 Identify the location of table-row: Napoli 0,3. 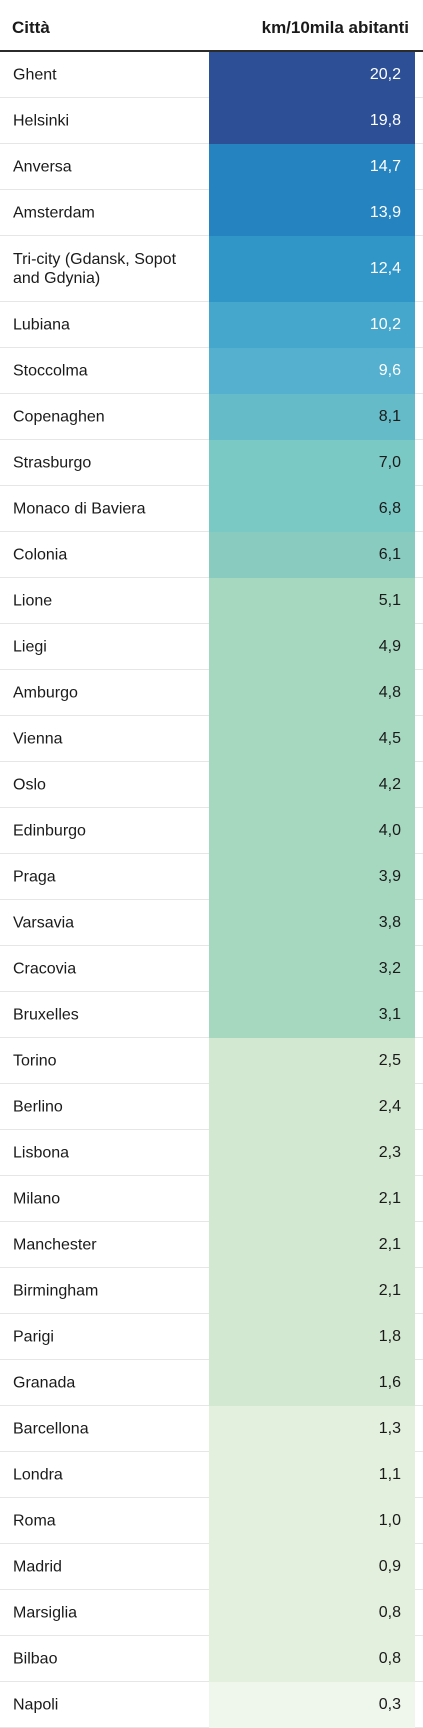
(211, 1705).